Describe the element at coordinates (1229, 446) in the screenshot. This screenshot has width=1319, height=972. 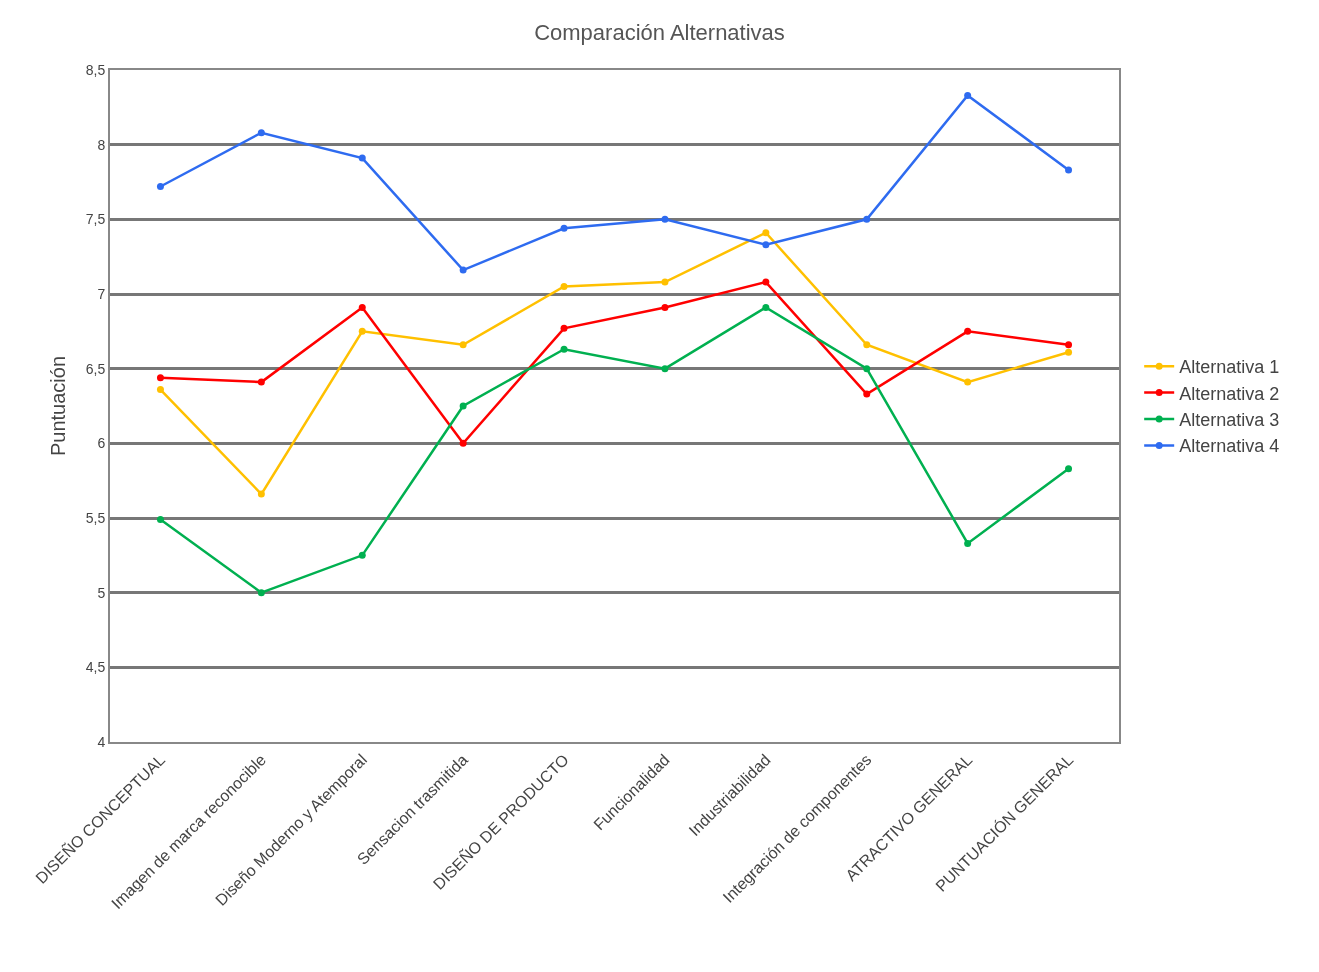
I see `legend-label: Alternativa 4` at that location.